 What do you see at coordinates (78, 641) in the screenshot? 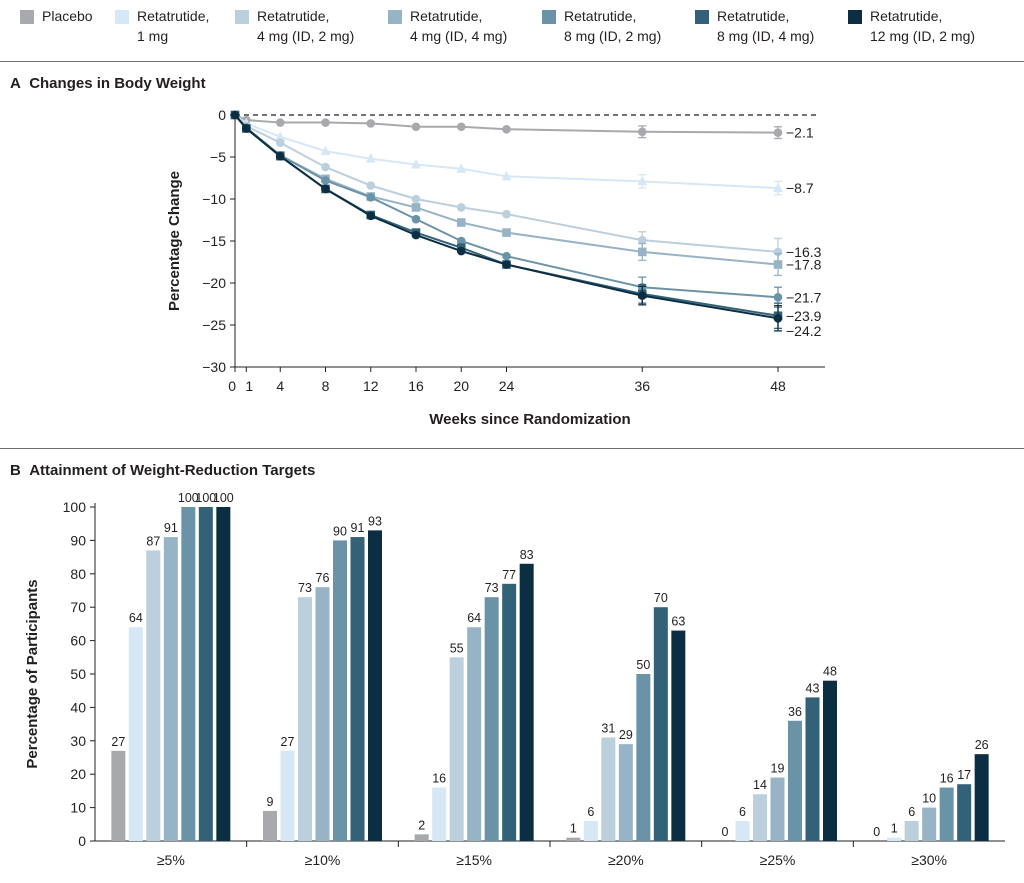
I see `y-tick-label: 60` at bounding box center [78, 641].